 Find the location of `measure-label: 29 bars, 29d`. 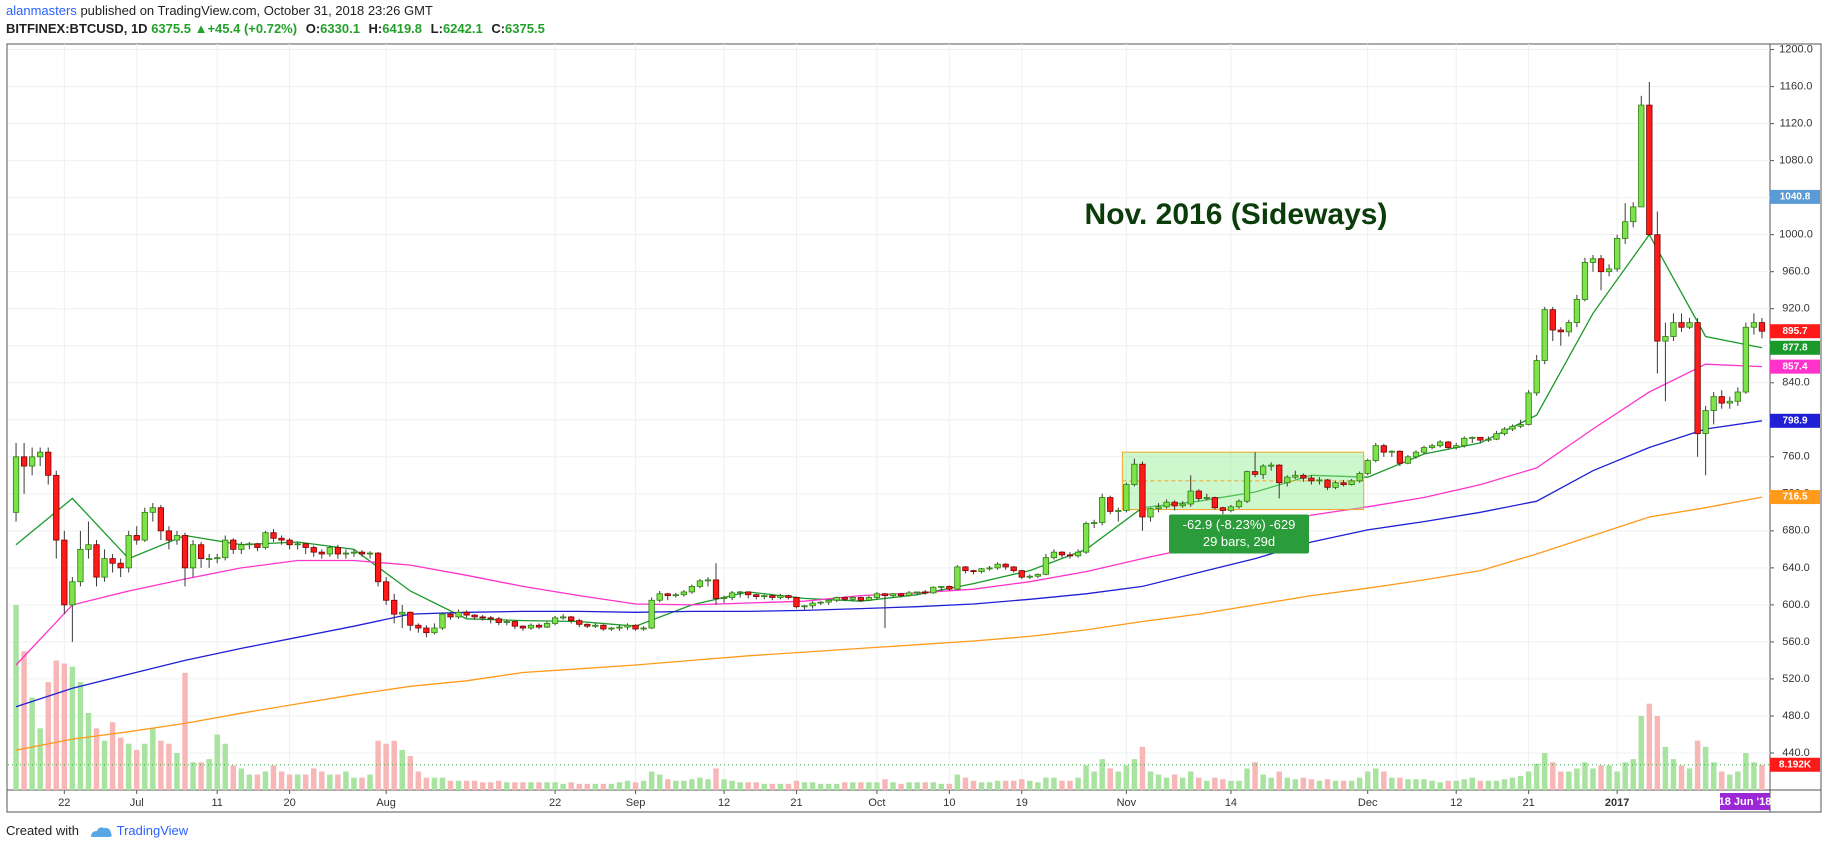

measure-label: 29 bars, 29d is located at coordinates (1239, 541).